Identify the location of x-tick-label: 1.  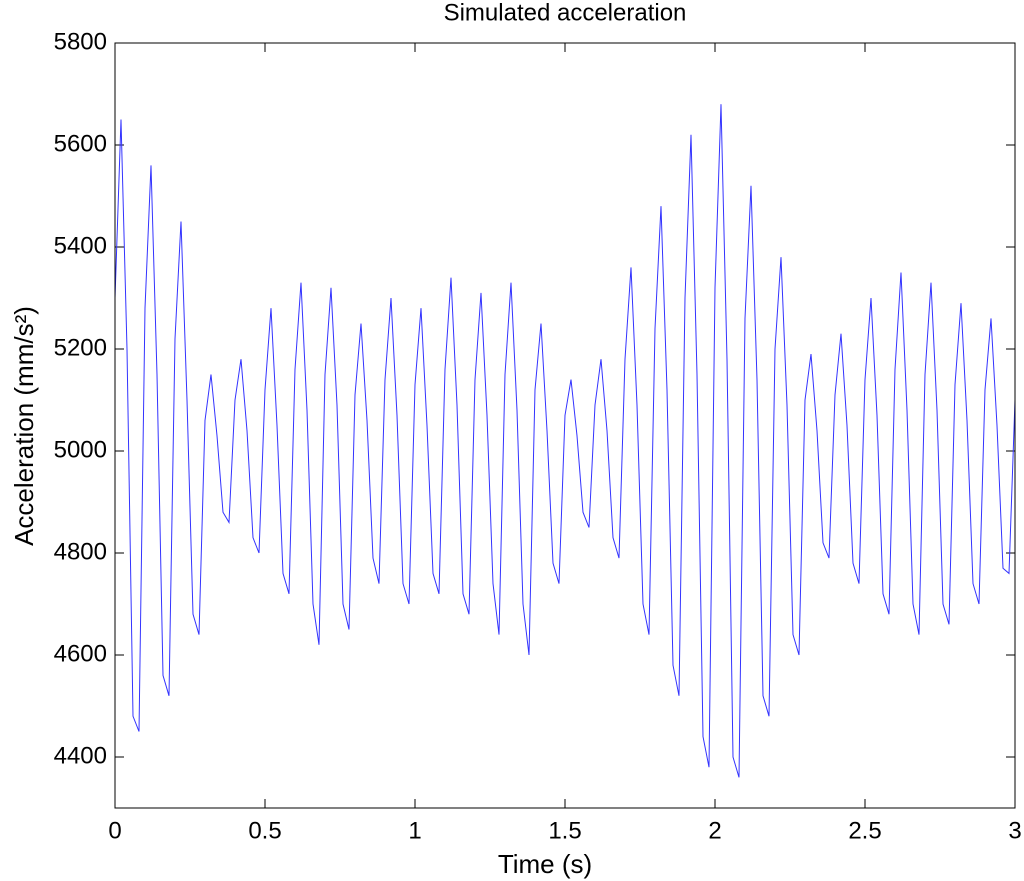
(414, 830).